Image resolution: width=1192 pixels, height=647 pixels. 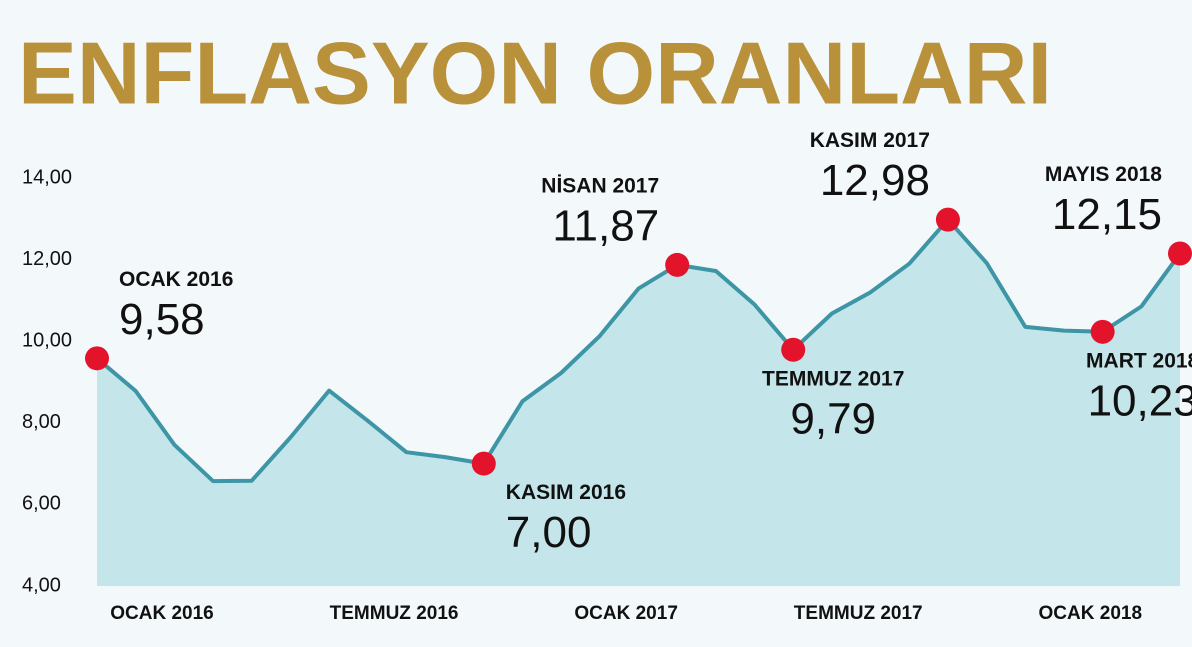 I want to click on y-tick-label: 4,00, so click(x=41, y=585).